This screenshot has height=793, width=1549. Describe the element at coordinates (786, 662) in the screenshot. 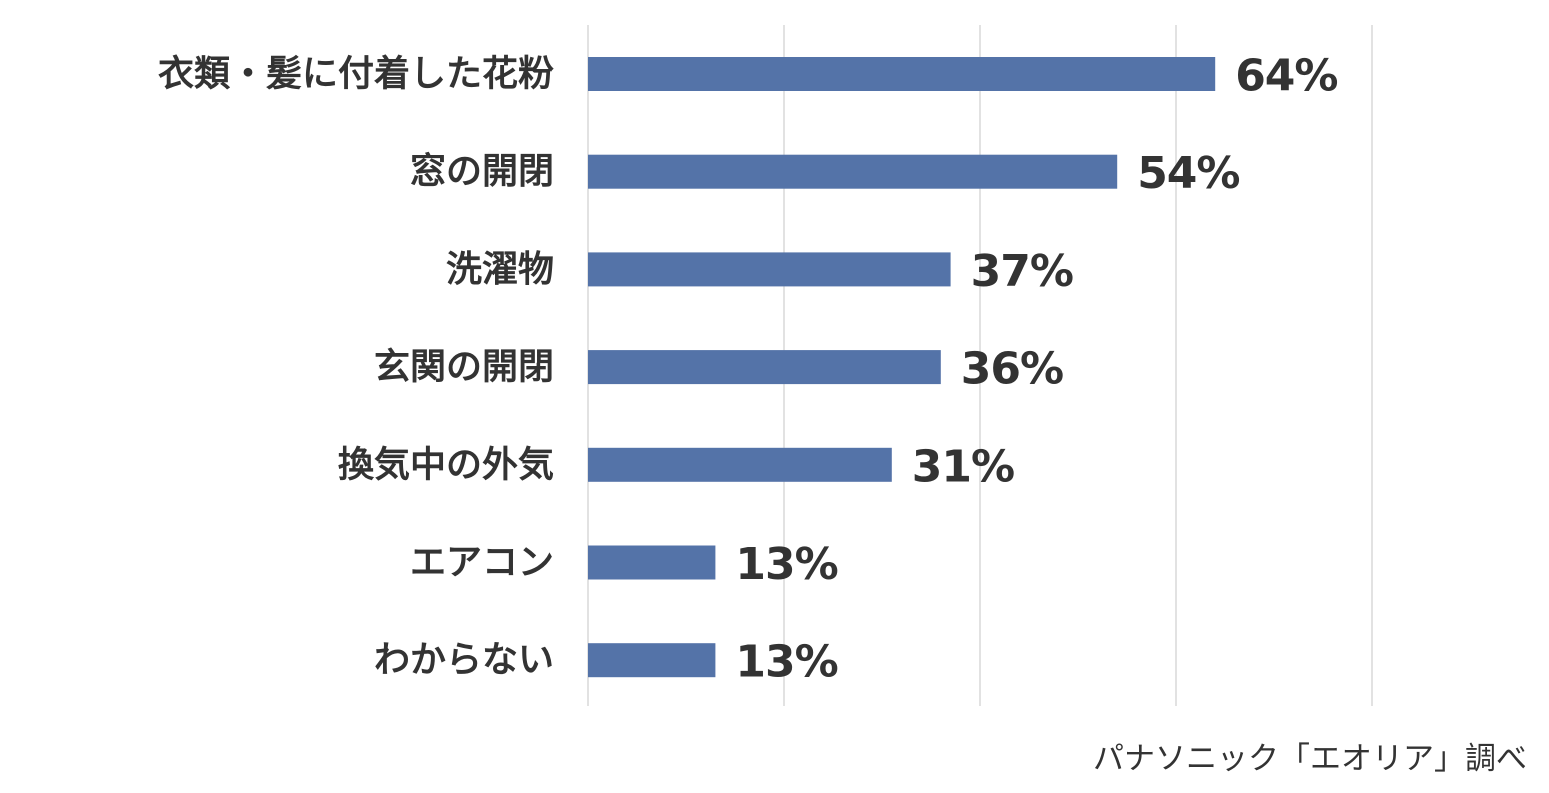

I see `value-label-6: 13%` at that location.